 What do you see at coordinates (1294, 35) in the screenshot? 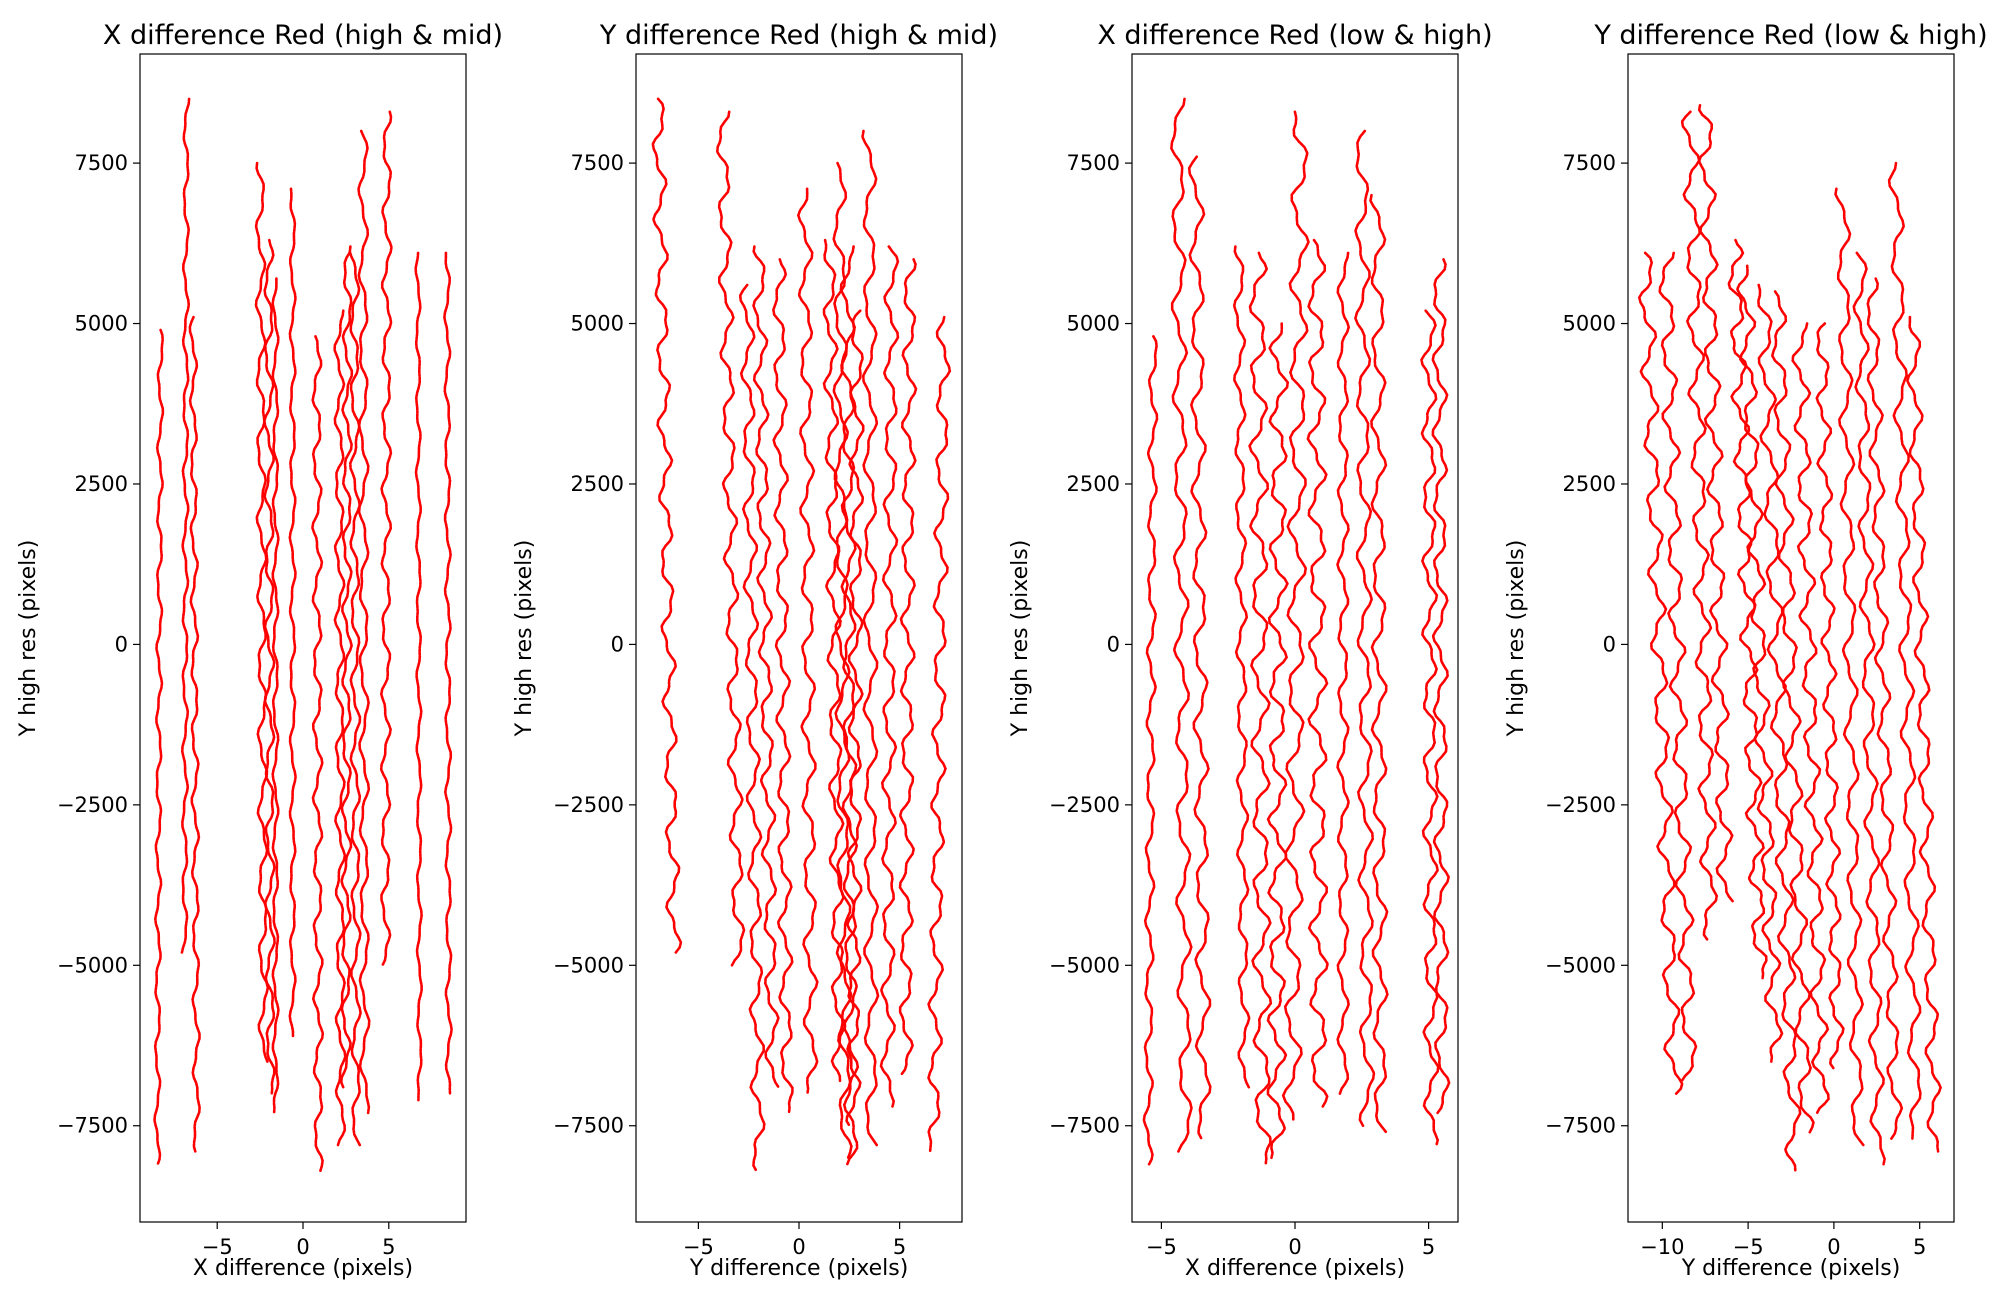
I see `chart-title: X difference Red (low & high)` at bounding box center [1294, 35].